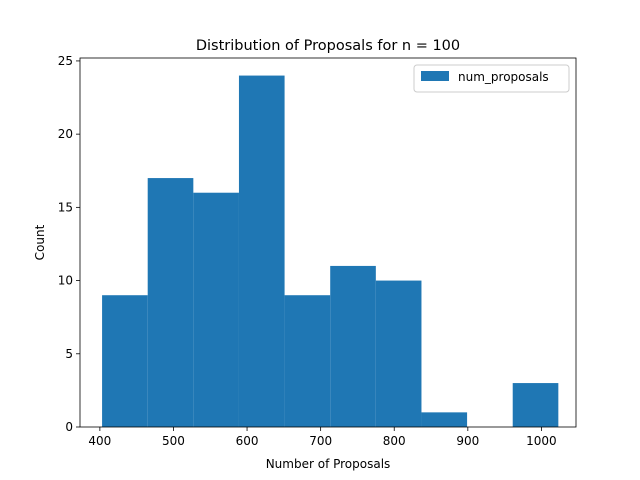  I want to click on y-tick-label: 10, so click(65, 281).